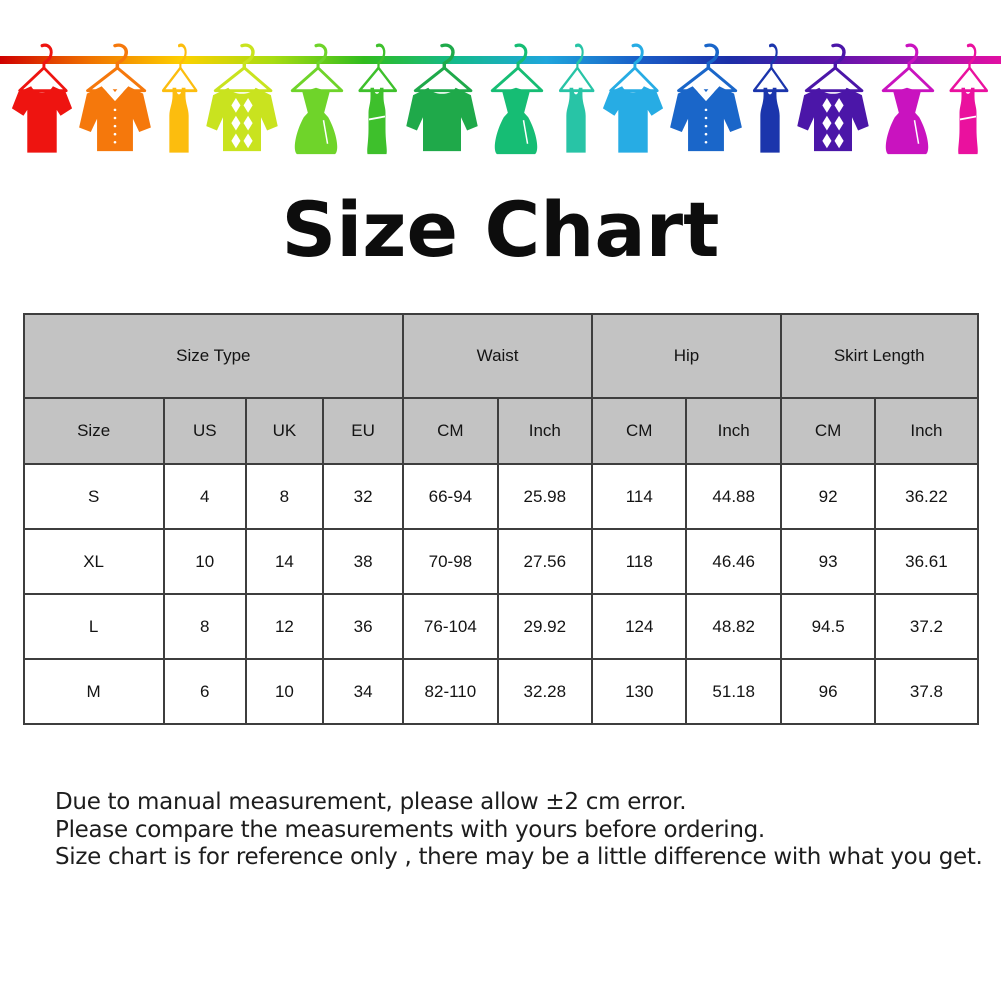  What do you see at coordinates (93, 562) in the screenshot?
I see `table-cell: XL` at bounding box center [93, 562].